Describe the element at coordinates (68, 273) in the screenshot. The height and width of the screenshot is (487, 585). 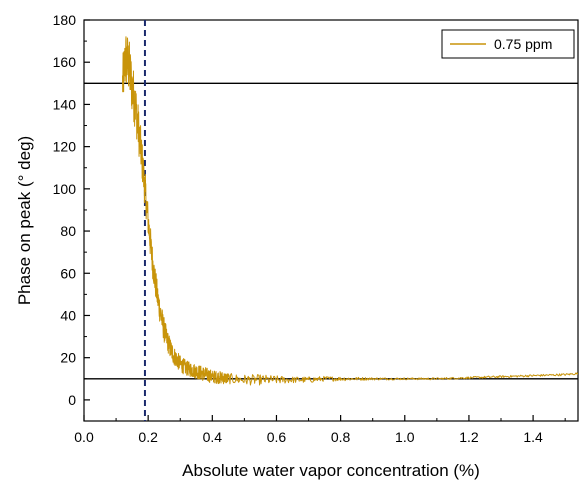
I see `y-tick-label: 60` at that location.